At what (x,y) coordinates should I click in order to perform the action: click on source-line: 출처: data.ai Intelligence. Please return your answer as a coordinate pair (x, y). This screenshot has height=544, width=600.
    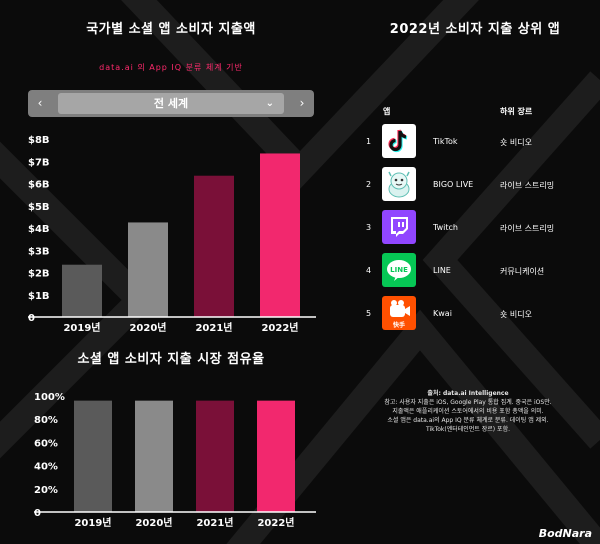
    Looking at the image, I should click on (468, 393).